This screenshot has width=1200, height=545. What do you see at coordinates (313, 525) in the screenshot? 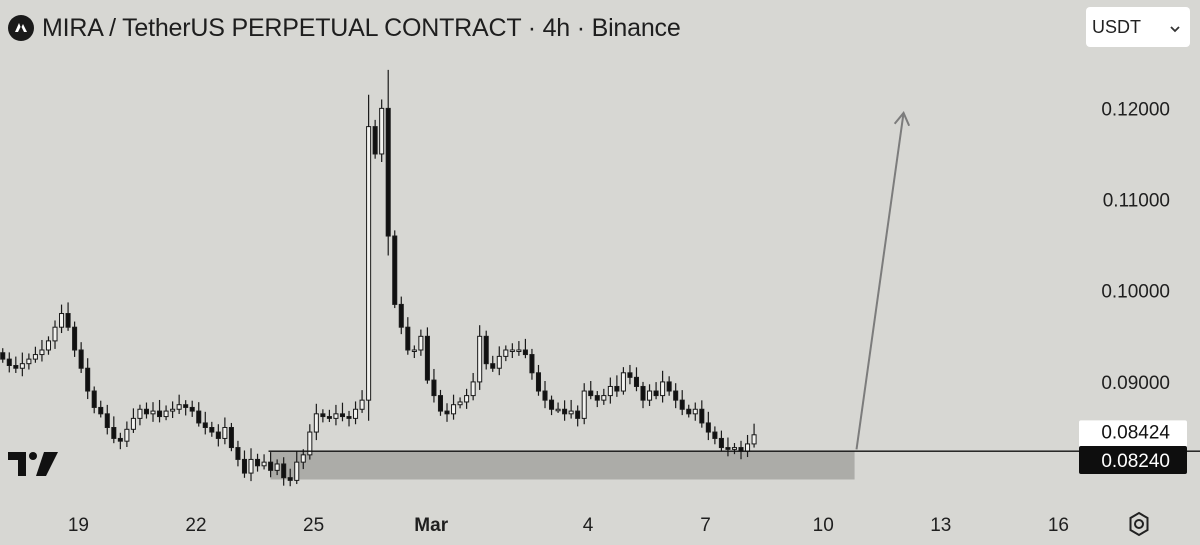
I see `x-tick-label: 25` at bounding box center [313, 525].